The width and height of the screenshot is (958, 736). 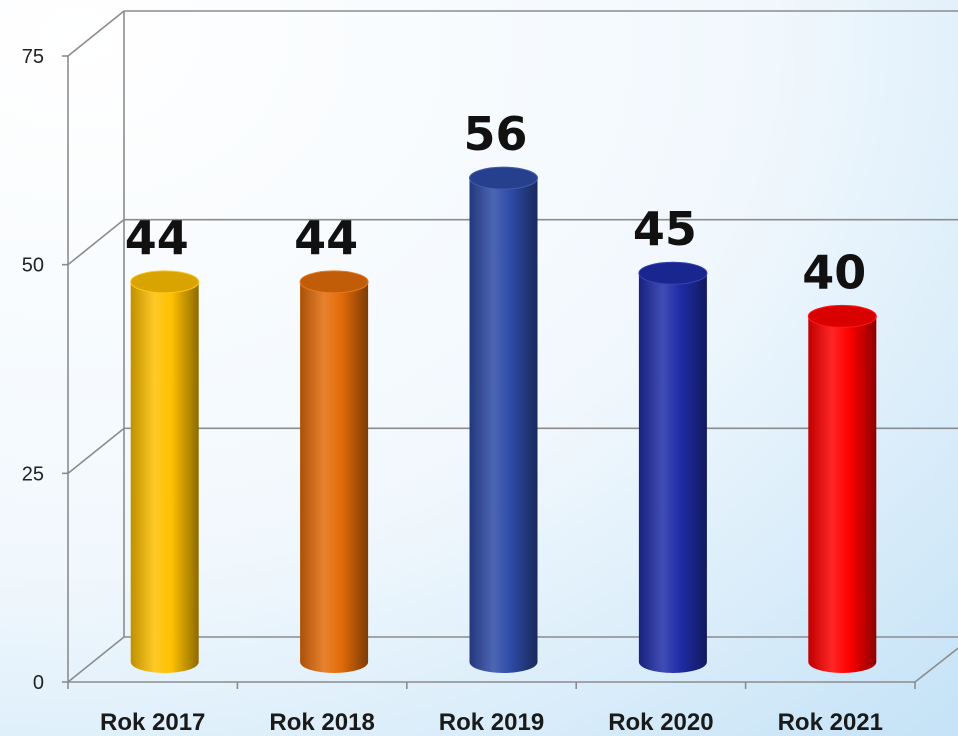 I want to click on y-tick-label: 50, so click(x=33, y=266).